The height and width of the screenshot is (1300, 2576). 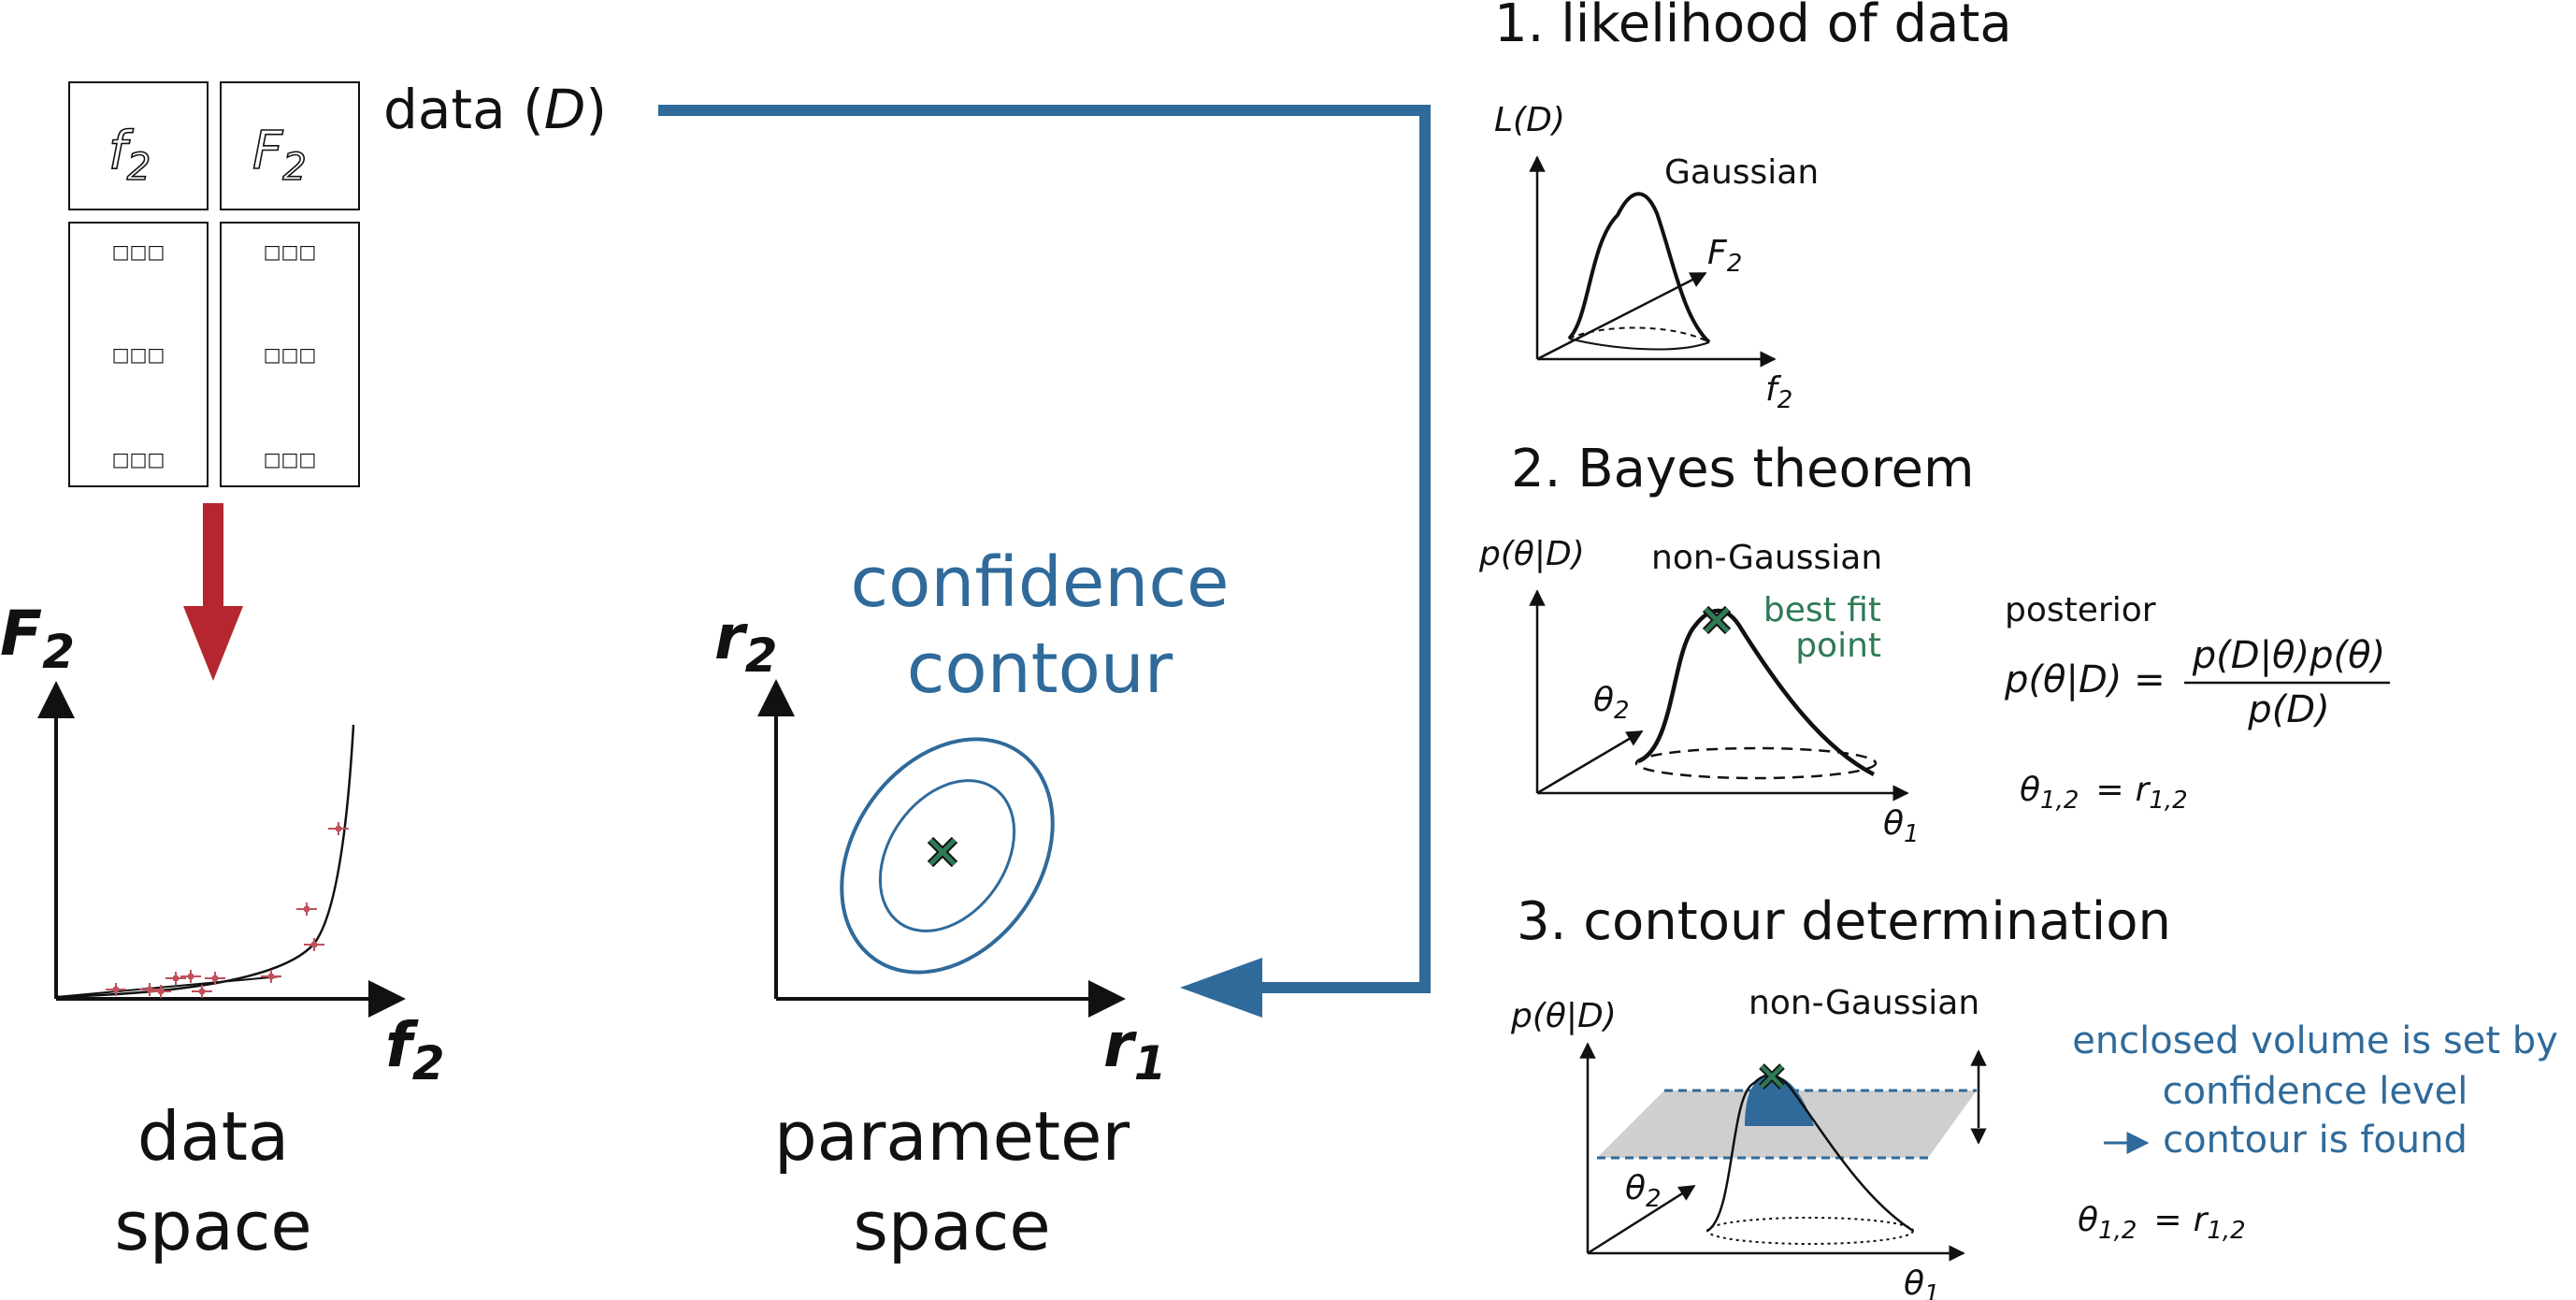 I want to click on step3-note: confidence level, so click(x=2316, y=1091).